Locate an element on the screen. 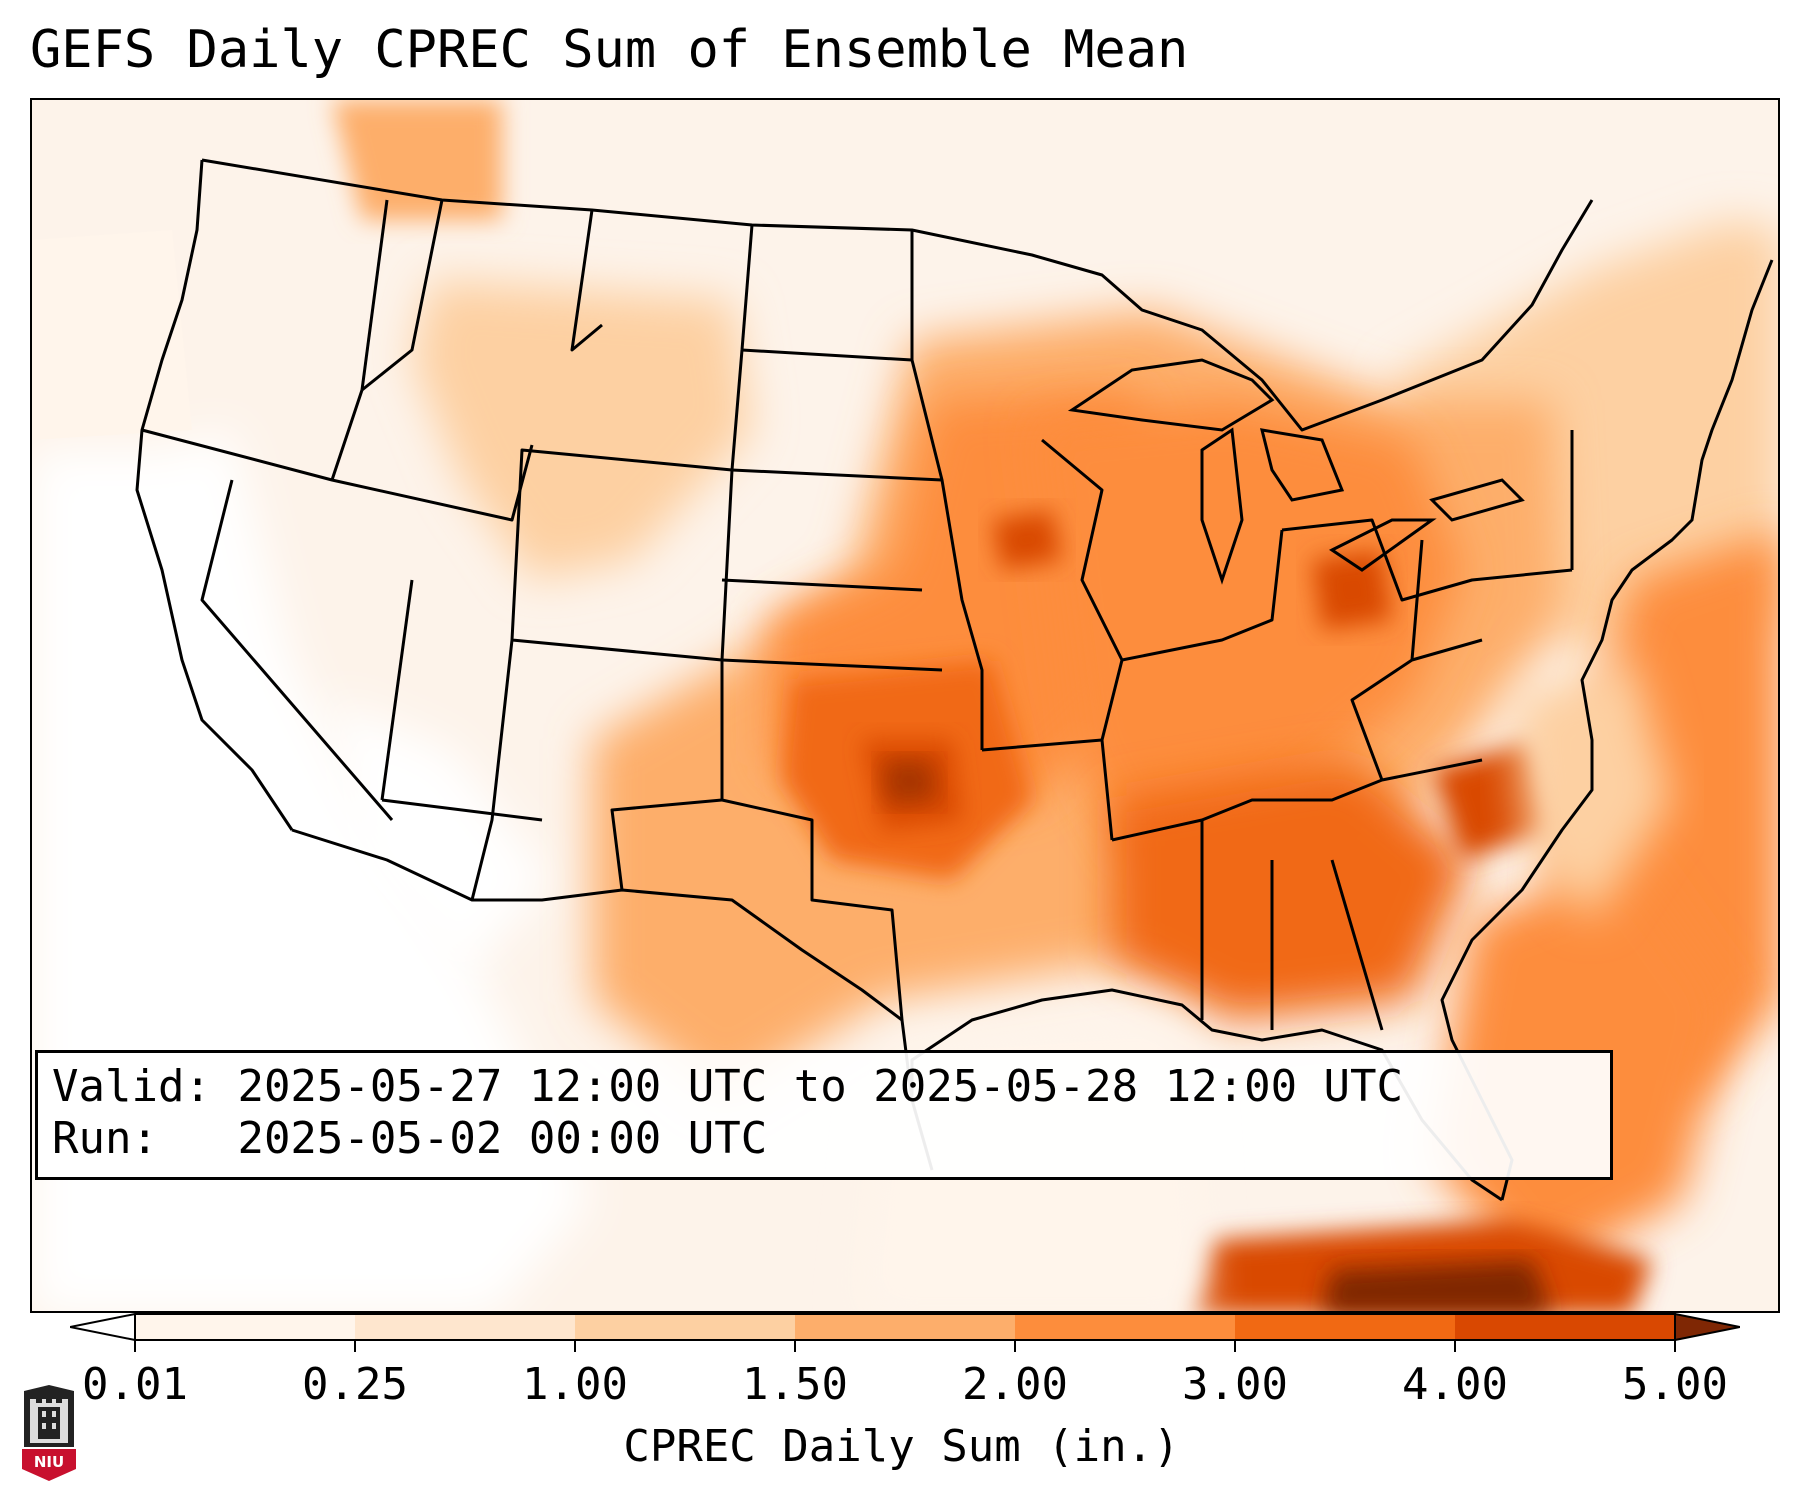 This screenshot has height=1500, width=1803. colorbar-tick-label: 5.00 is located at coordinates (1675, 1384).